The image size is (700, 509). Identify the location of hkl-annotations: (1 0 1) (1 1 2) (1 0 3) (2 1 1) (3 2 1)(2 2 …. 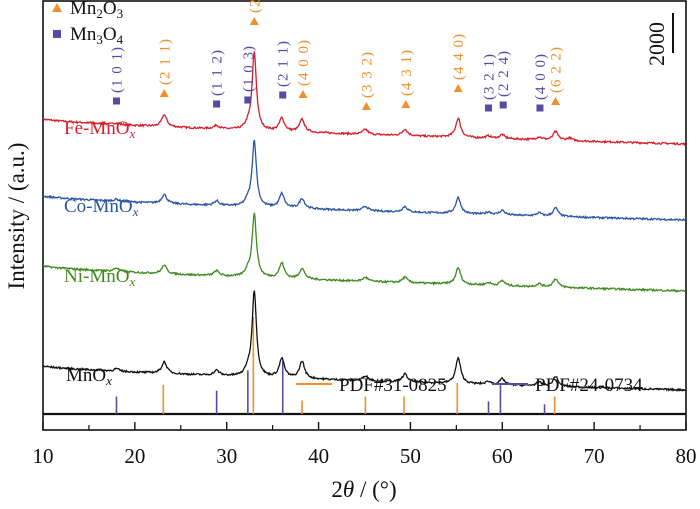
(336, 50).